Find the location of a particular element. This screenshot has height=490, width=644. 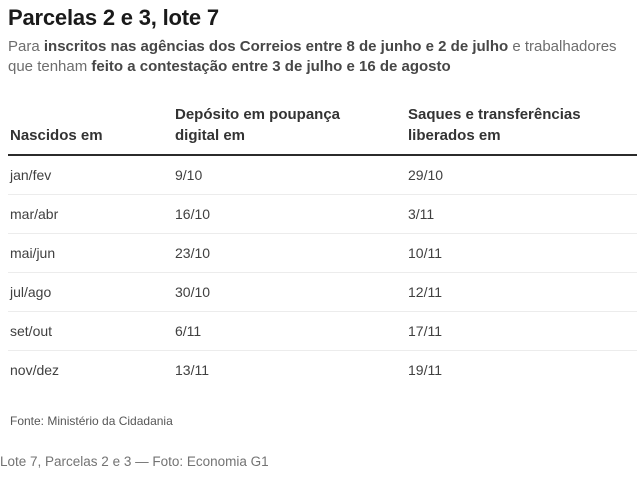

cell-saques: 29/10 is located at coordinates (426, 175).